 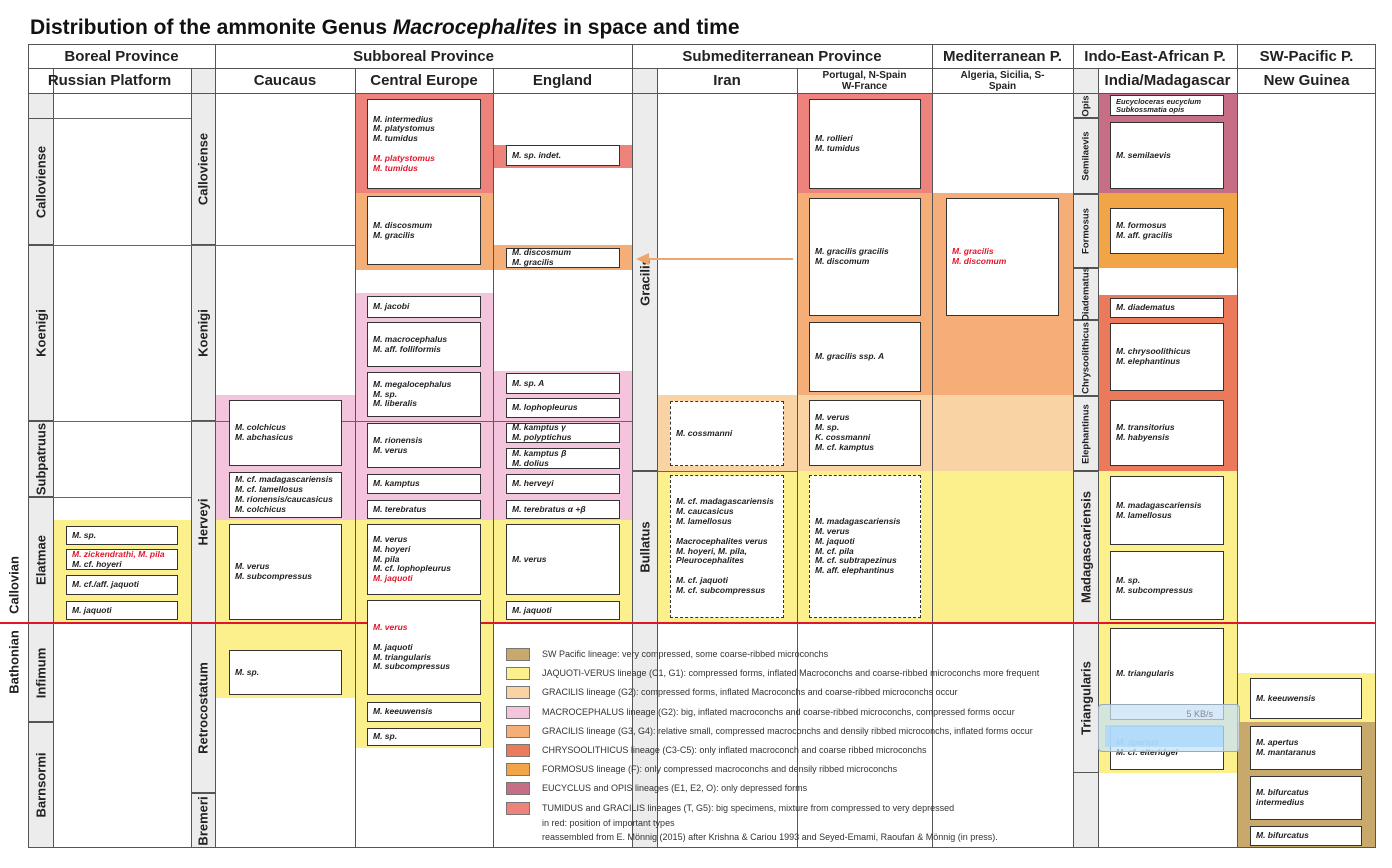 What do you see at coordinates (392, 548) in the screenshot?
I see `species-name: M. hoyeri` at bounding box center [392, 548].